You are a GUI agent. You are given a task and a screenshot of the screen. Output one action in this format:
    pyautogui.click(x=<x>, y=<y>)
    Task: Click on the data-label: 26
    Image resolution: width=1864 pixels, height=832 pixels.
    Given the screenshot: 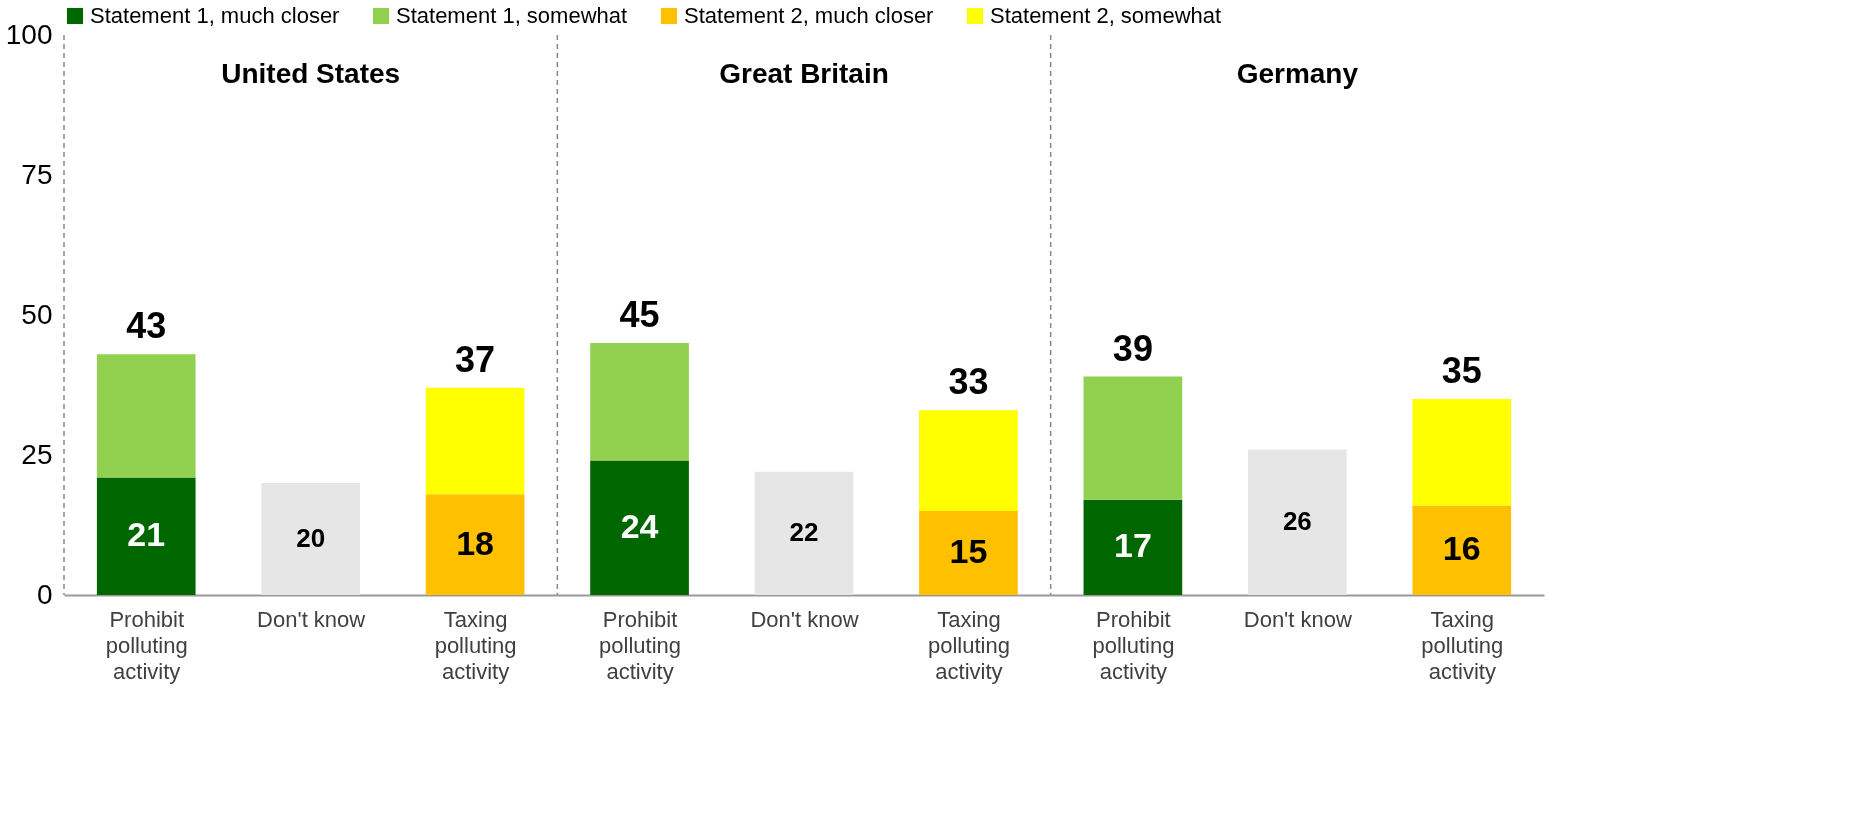 What is the action you would take?
    pyautogui.click(x=1297, y=521)
    